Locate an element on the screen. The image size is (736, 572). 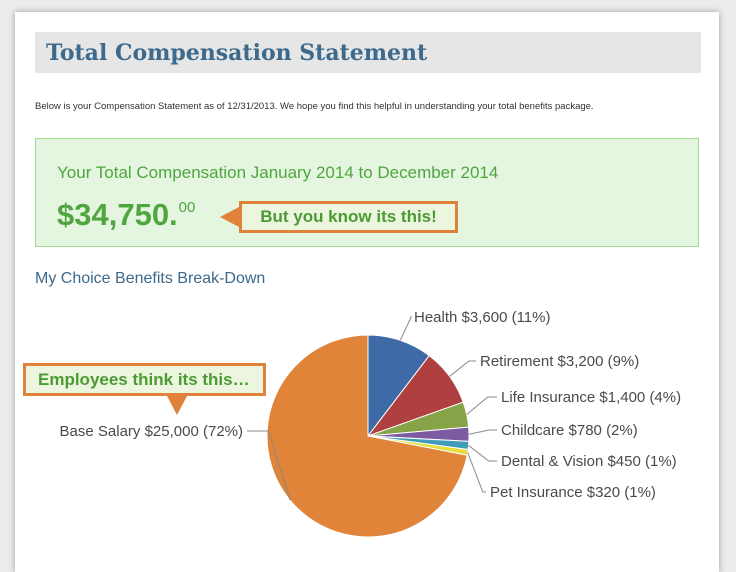
callout-arrow-left-icon is located at coordinates (229, 217).